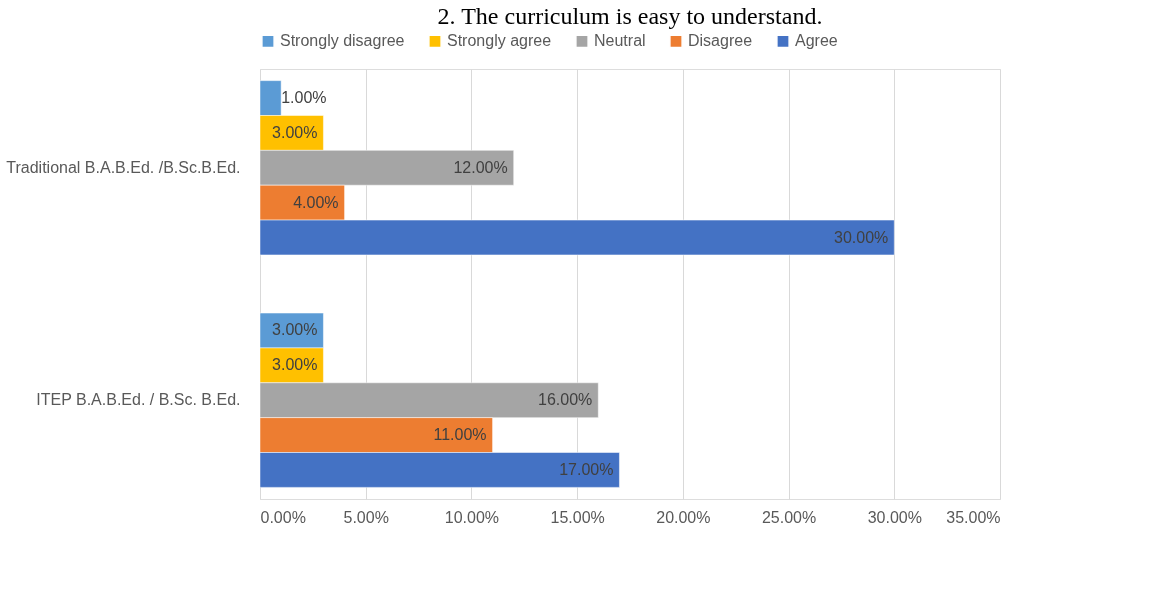 Image resolution: width=1161 pixels, height=604 pixels. Describe the element at coordinates (630, 16) in the screenshot. I see `chart-title: 2. The curriculum is easy to understand.` at that location.